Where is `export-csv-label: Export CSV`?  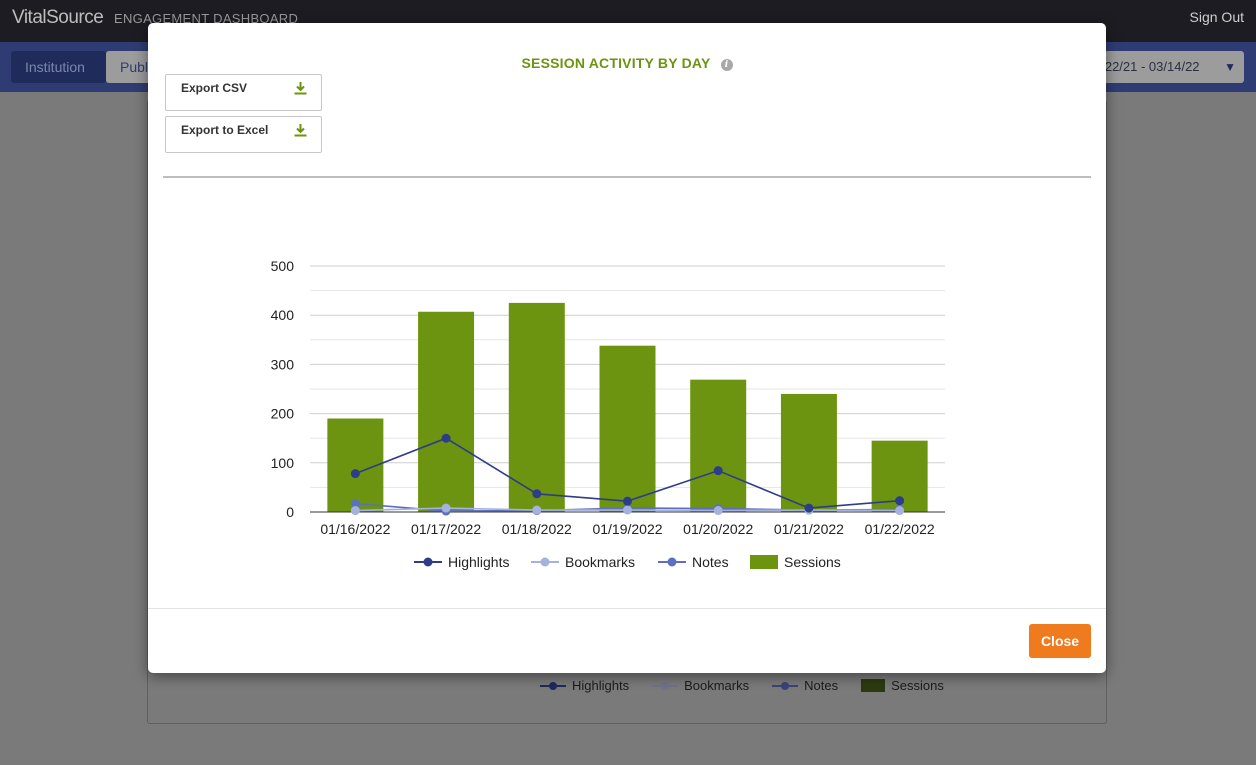
export-csv-label: Export CSV is located at coordinates (214, 88).